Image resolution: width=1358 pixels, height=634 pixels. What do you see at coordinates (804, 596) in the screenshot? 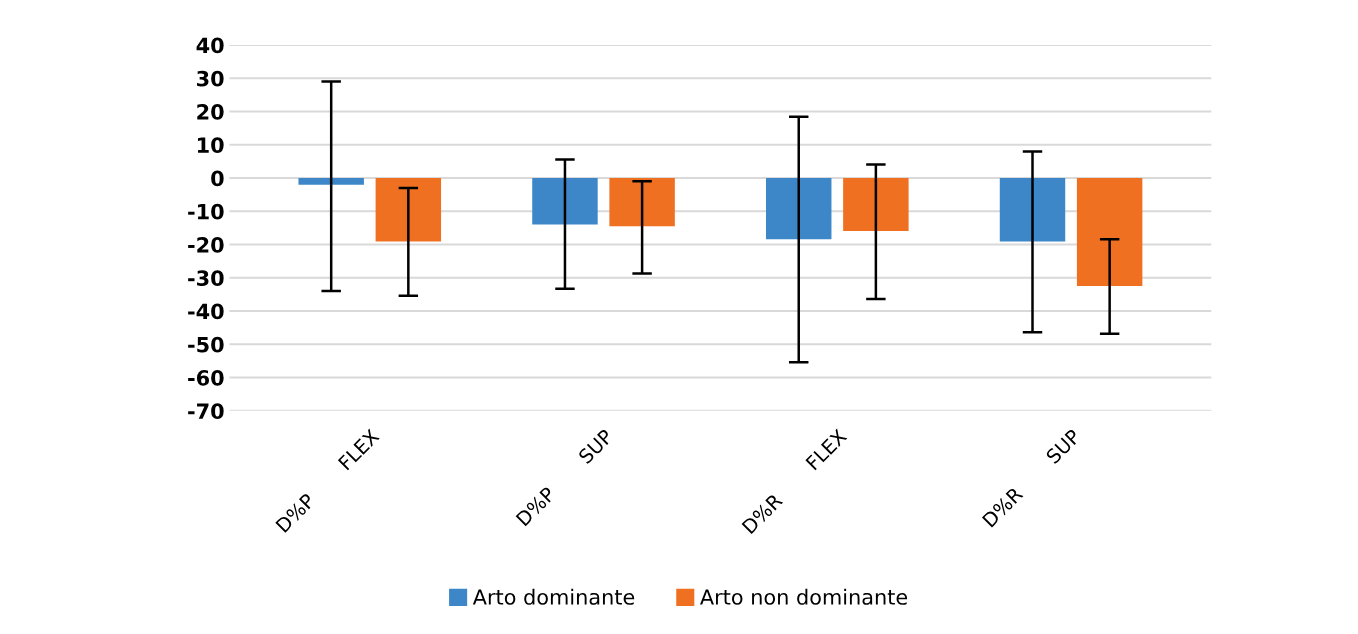
I see `legend-label: Arto non dominante` at bounding box center [804, 596].